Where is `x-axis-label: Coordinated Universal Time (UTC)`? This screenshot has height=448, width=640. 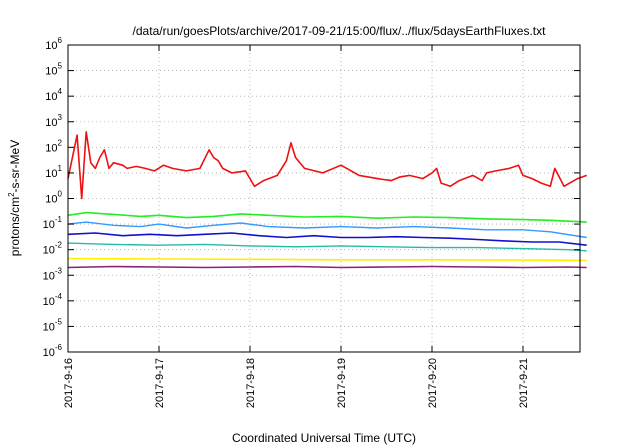 x-axis-label: Coordinated Universal Time (UTC) is located at coordinates (324, 438).